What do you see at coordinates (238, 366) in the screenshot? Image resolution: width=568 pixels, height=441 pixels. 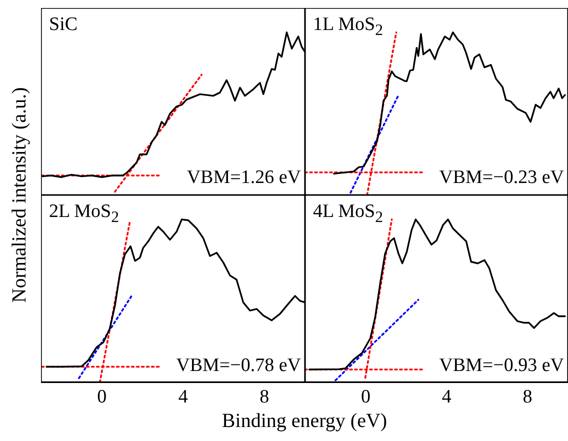 I see `annotation: VBM=−0.78 eV` at bounding box center [238, 366].